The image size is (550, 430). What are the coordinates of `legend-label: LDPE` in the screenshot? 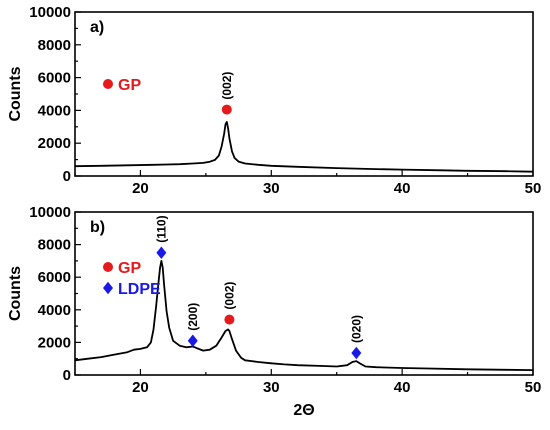 It's located at (139, 289).